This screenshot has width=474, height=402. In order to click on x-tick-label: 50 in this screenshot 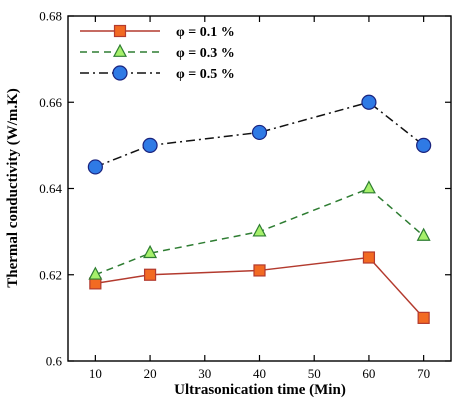, I will do `click(314, 373)`.